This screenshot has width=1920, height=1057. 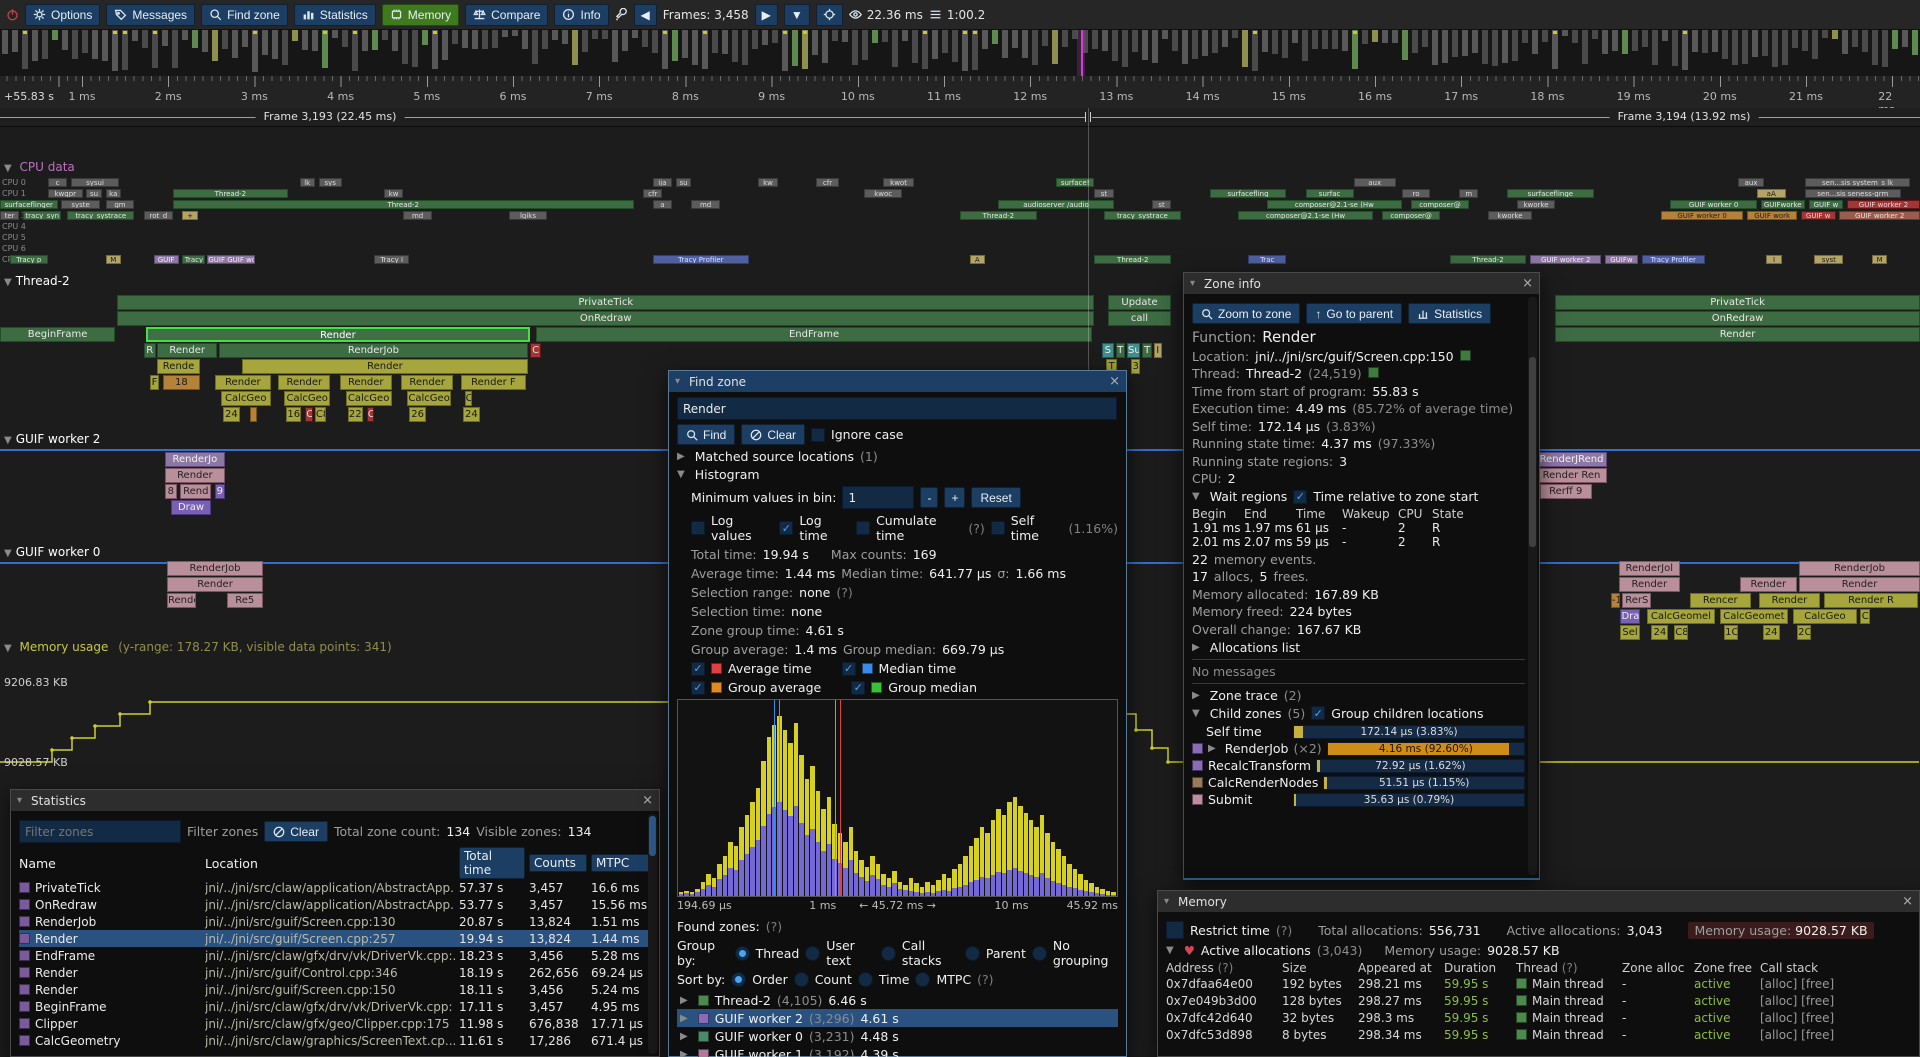 What do you see at coordinates (653, 193) in the screenshot?
I see `cpu-segment: cfr` at bounding box center [653, 193].